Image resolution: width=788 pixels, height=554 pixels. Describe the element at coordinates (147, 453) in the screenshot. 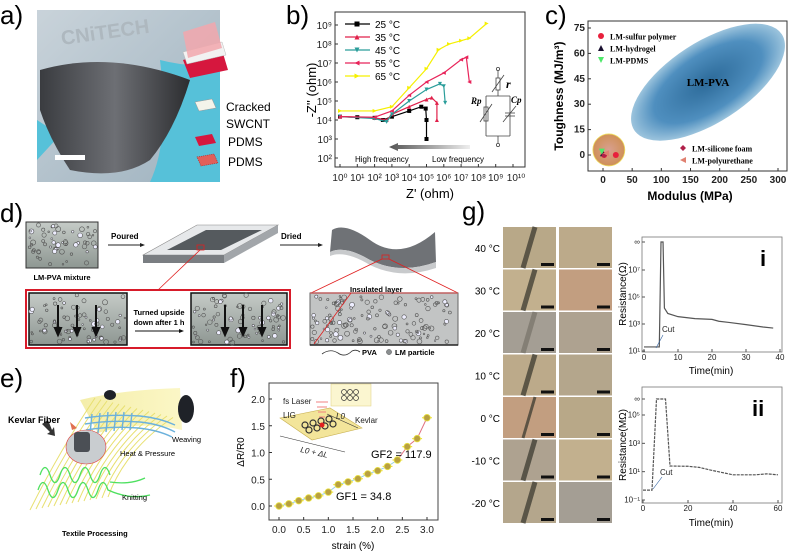

I see `heat-pressure-label: Heat & Pressure` at that location.